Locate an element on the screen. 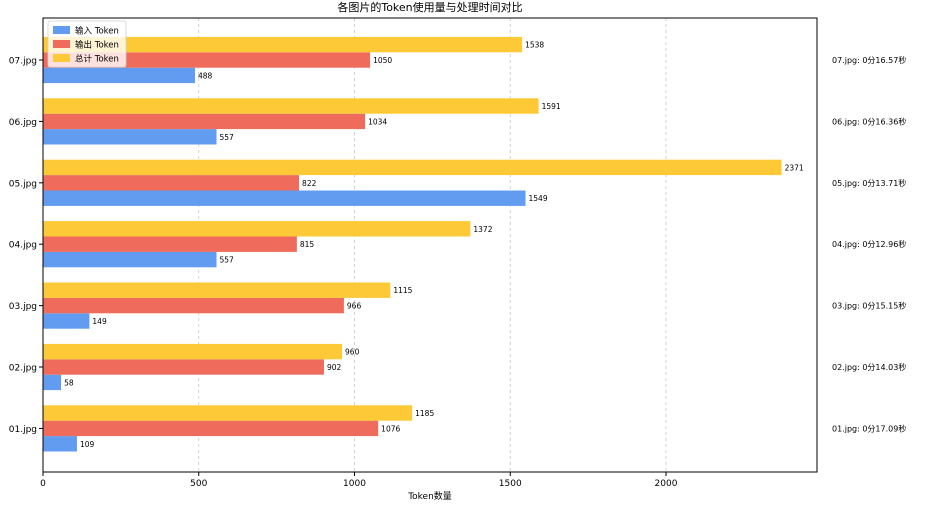 This screenshot has height=510, width=935. time-annotation: 06.jpg: 0分16.36秒 is located at coordinates (869, 121).